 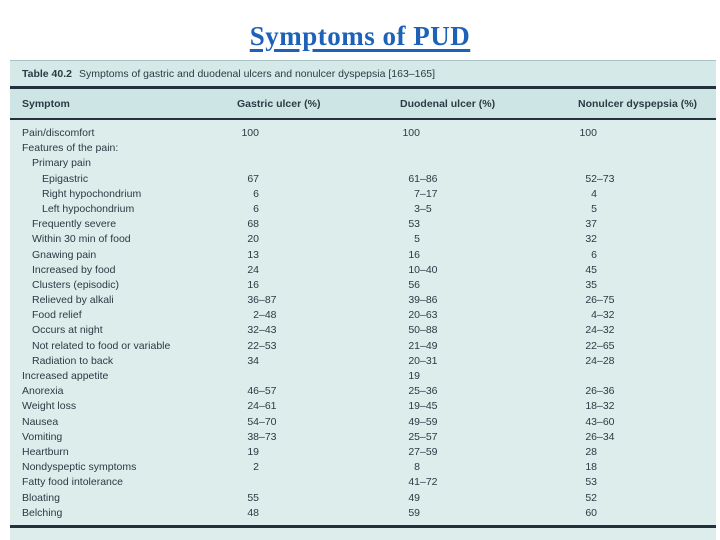 What do you see at coordinates (600, 360) in the screenshot?
I see `value-cell: 24–28` at bounding box center [600, 360].